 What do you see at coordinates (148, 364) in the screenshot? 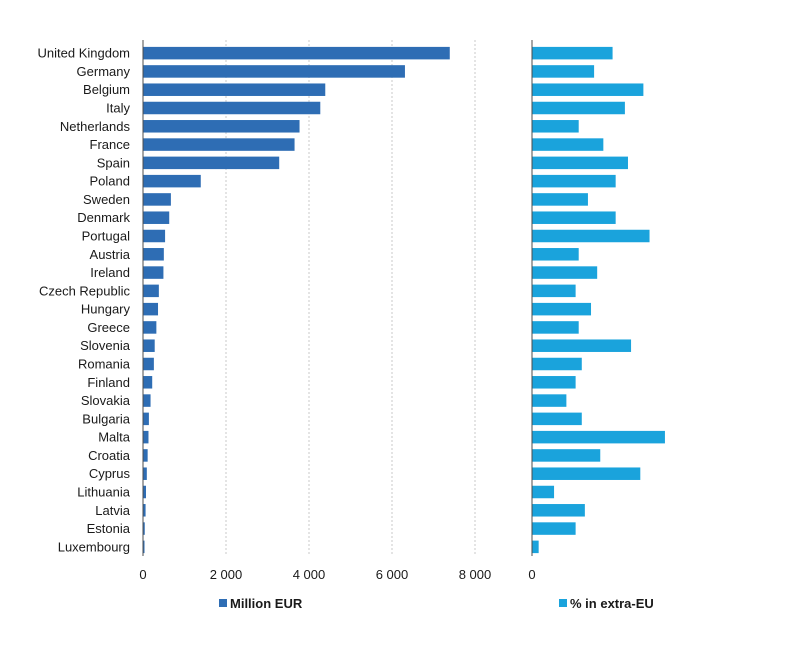
I see `bar-eur-romania` at bounding box center [148, 364].